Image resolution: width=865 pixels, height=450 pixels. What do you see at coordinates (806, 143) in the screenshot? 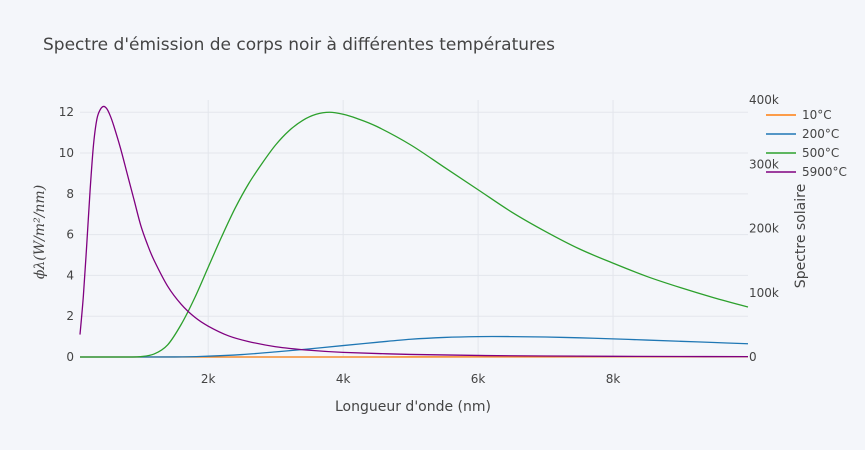
I see `legend: 10°C 200°C 500°C 5900°C` at bounding box center [806, 143].